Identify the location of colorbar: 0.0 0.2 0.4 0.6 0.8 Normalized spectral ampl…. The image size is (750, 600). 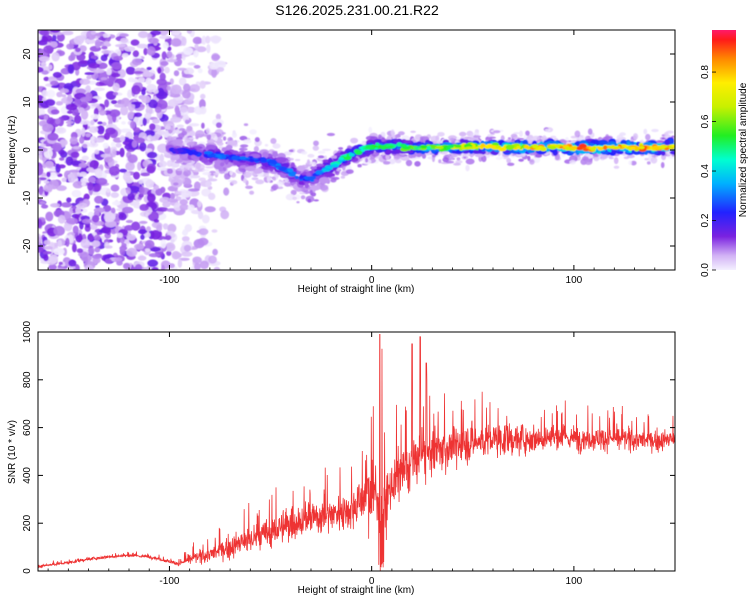
(724, 153).